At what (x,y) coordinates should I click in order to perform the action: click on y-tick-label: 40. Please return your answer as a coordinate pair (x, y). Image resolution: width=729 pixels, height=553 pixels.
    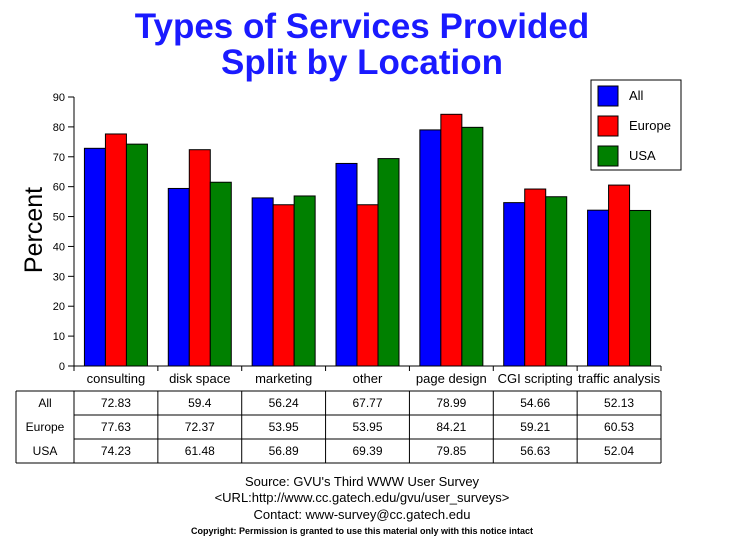
    Looking at the image, I should click on (59, 247).